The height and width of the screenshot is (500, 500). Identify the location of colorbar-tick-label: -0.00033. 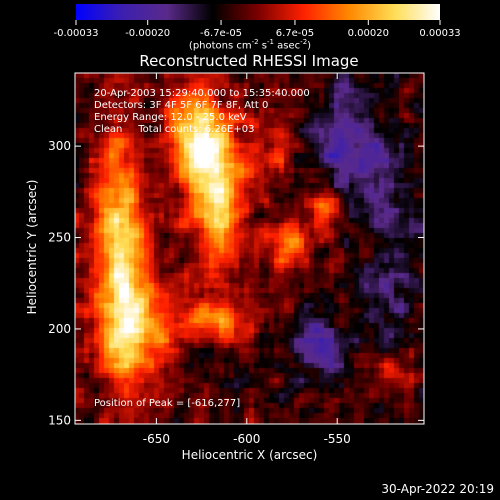
(76, 33).